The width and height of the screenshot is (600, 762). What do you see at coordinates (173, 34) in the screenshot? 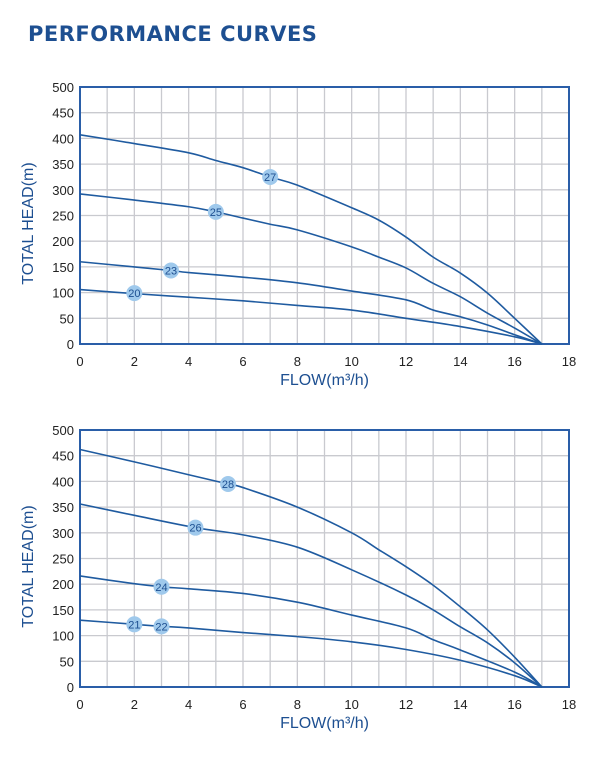
I see `page-title: PERFORMANCE CURVES` at bounding box center [173, 34].